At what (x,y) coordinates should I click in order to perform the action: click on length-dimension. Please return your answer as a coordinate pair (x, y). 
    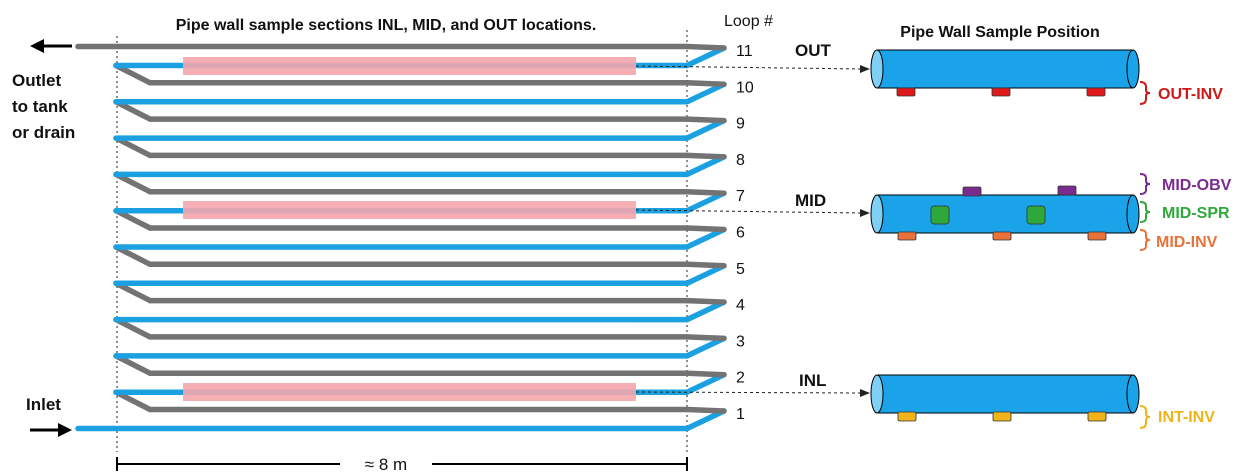
    Looking at the image, I should click on (402, 464).